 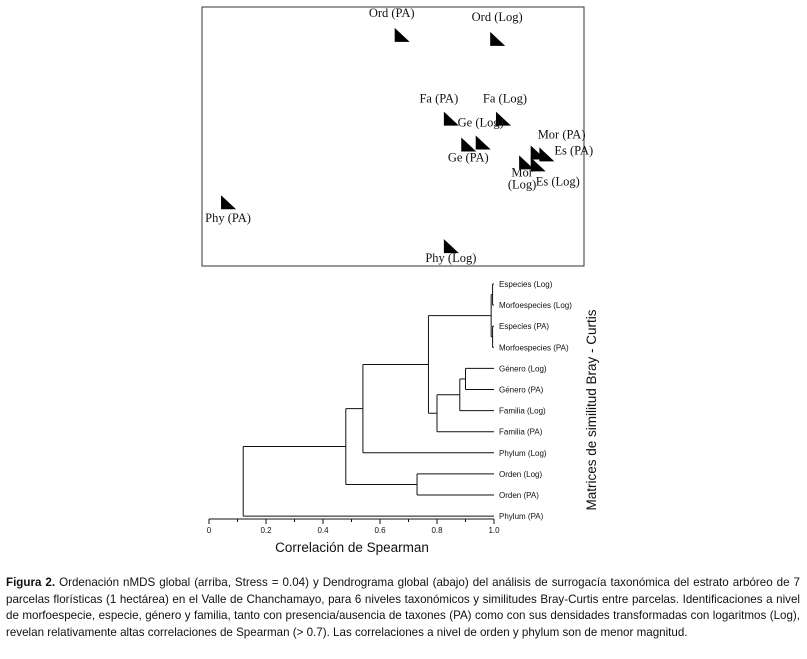 What do you see at coordinates (323, 530) in the screenshot?
I see `x-axis-tick-label: 0.4` at bounding box center [323, 530].